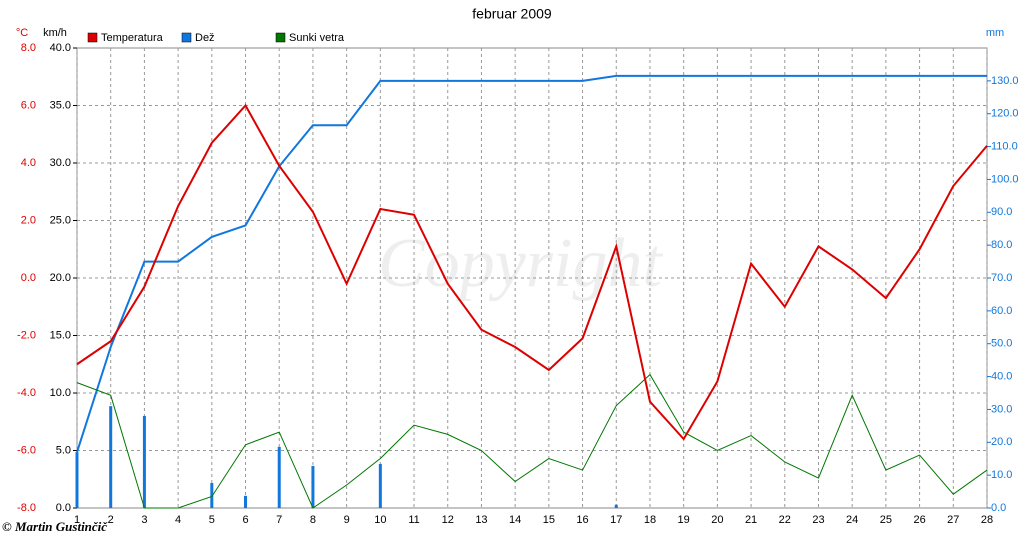 This screenshot has height=538, width=1024. Describe the element at coordinates (1005, 81) in the screenshot. I see `y2-tick-label: 130.0` at that location.